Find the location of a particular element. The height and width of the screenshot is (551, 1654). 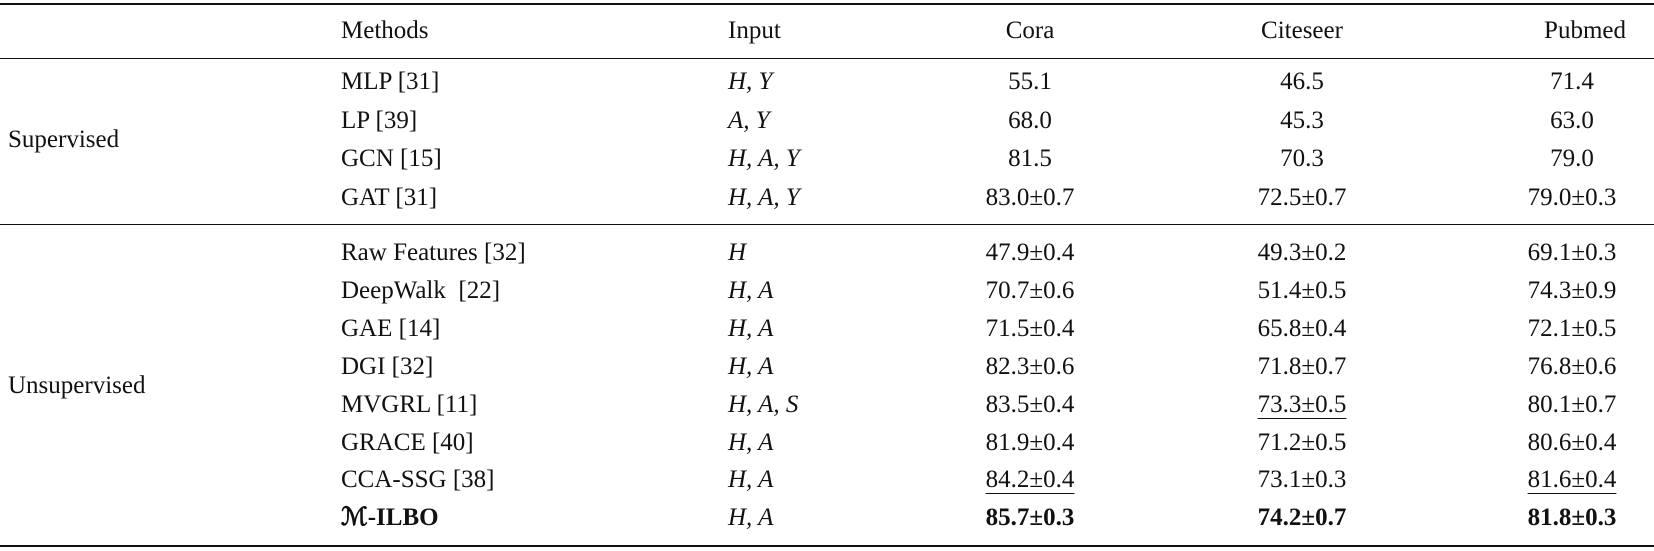

pubmed-cell: 79.0 is located at coordinates (1572, 159).